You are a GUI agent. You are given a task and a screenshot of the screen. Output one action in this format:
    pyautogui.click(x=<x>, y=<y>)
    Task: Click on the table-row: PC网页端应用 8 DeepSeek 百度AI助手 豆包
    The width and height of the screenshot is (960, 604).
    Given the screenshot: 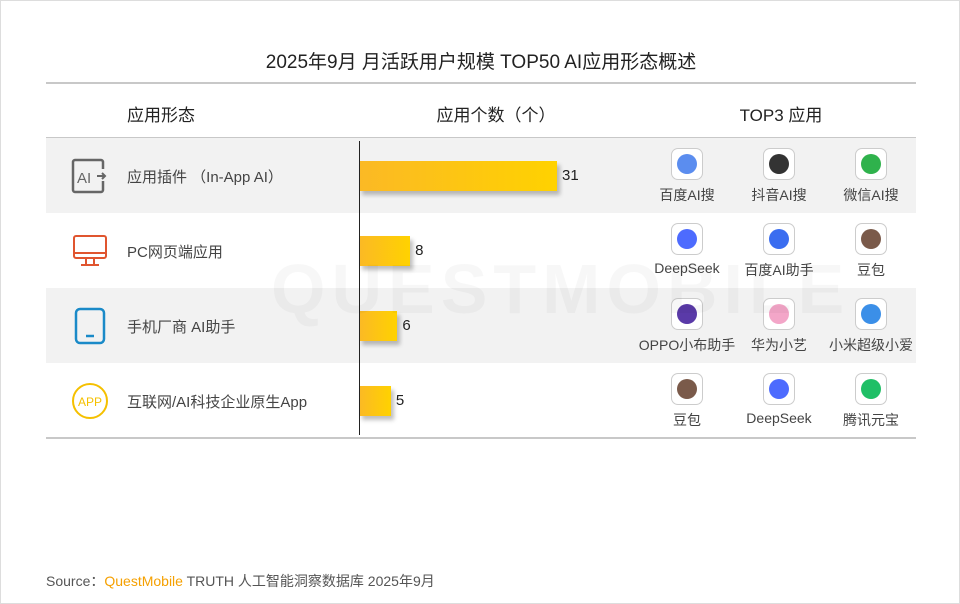 What is the action you would take?
    pyautogui.click(x=481, y=250)
    